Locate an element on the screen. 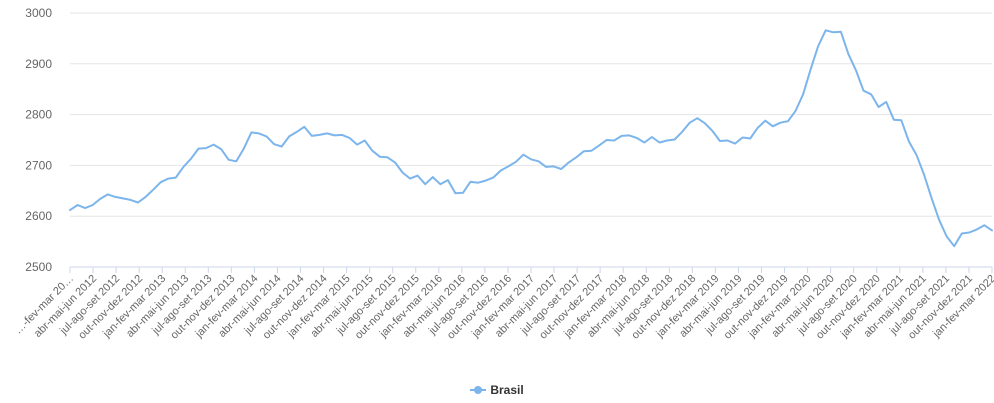 The width and height of the screenshot is (994, 403). legend-label: Brasil is located at coordinates (507, 390).